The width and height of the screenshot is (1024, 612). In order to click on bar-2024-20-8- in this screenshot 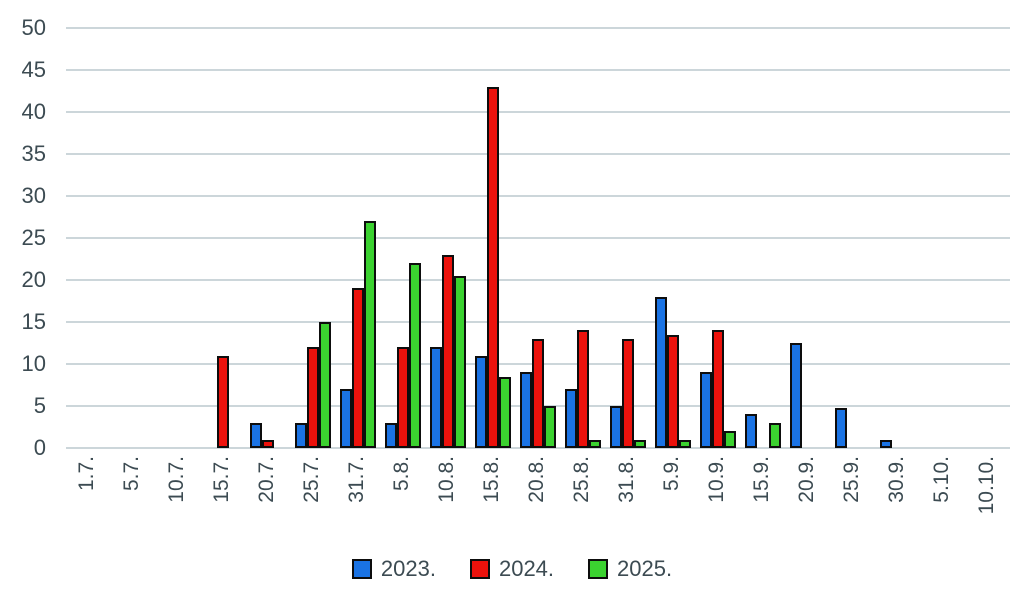, I will do `click(538, 393)`.